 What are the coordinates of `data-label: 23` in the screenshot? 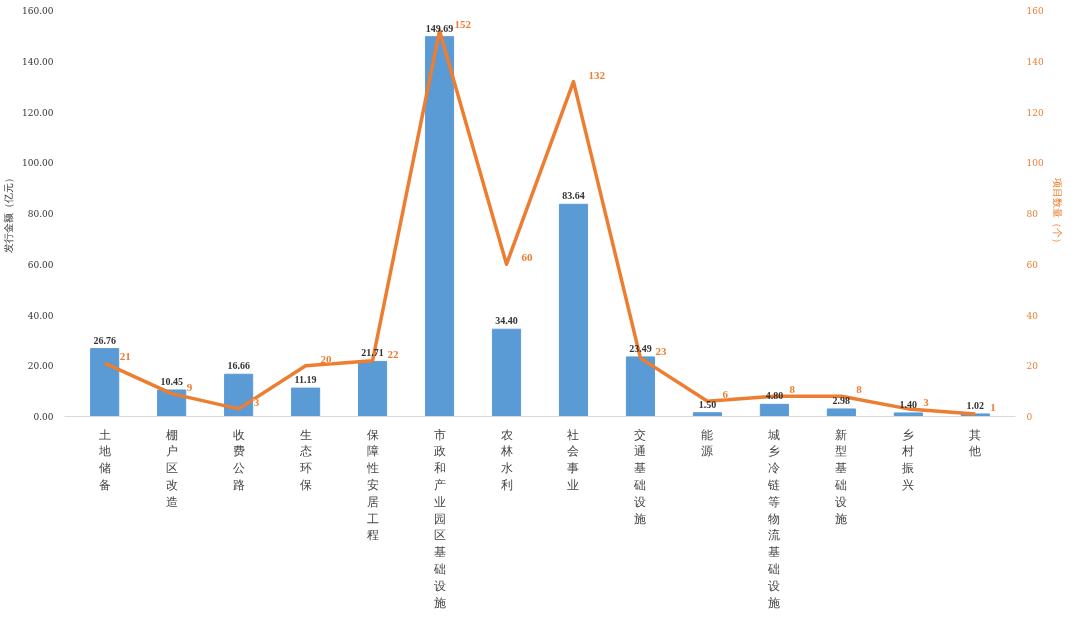 It's located at (661, 351).